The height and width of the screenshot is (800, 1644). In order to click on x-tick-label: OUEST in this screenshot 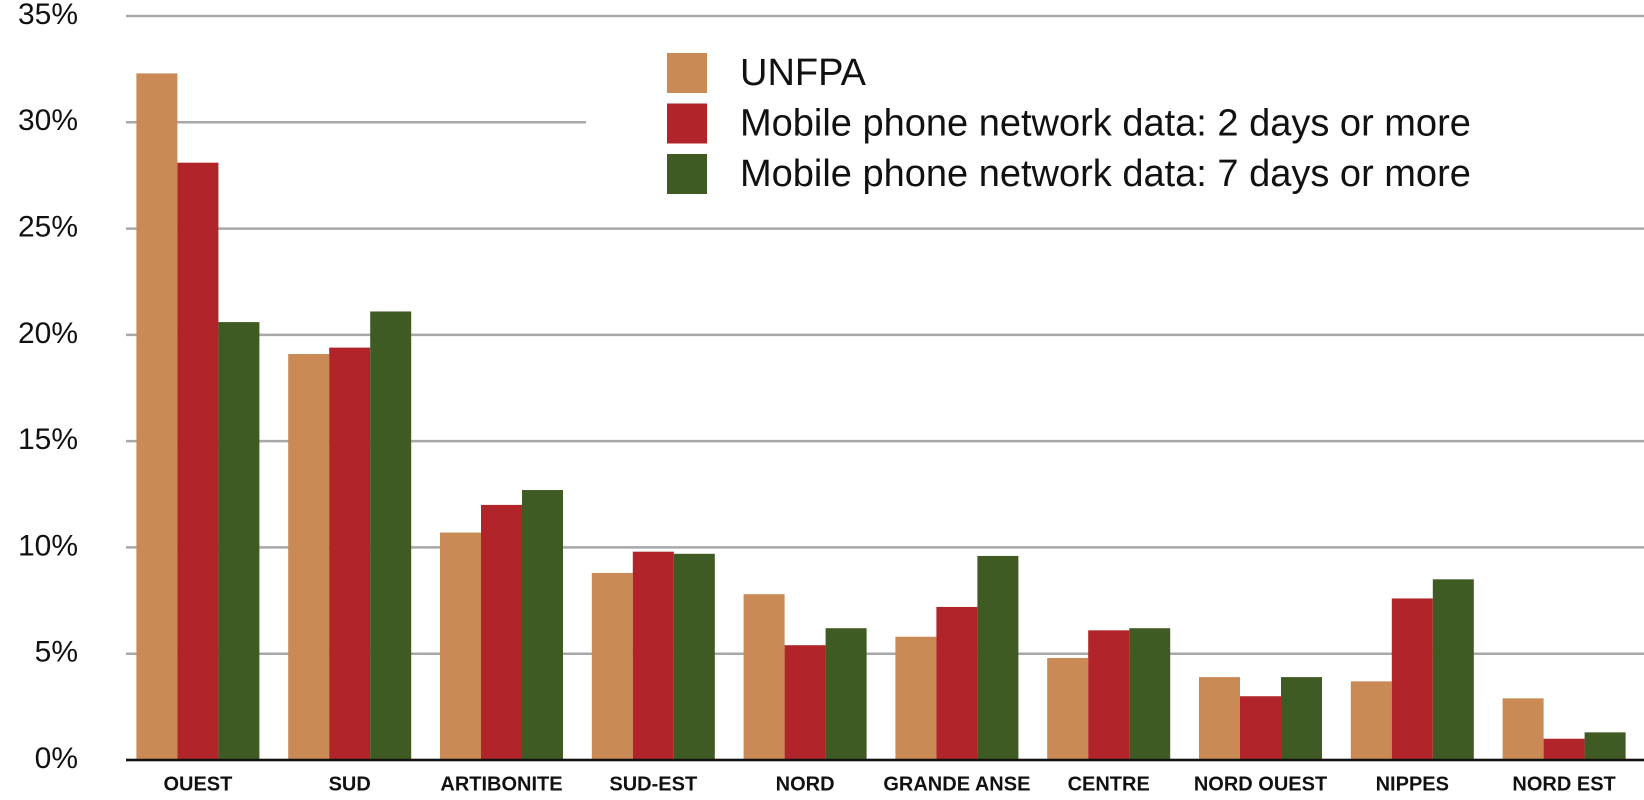, I will do `click(197, 784)`.